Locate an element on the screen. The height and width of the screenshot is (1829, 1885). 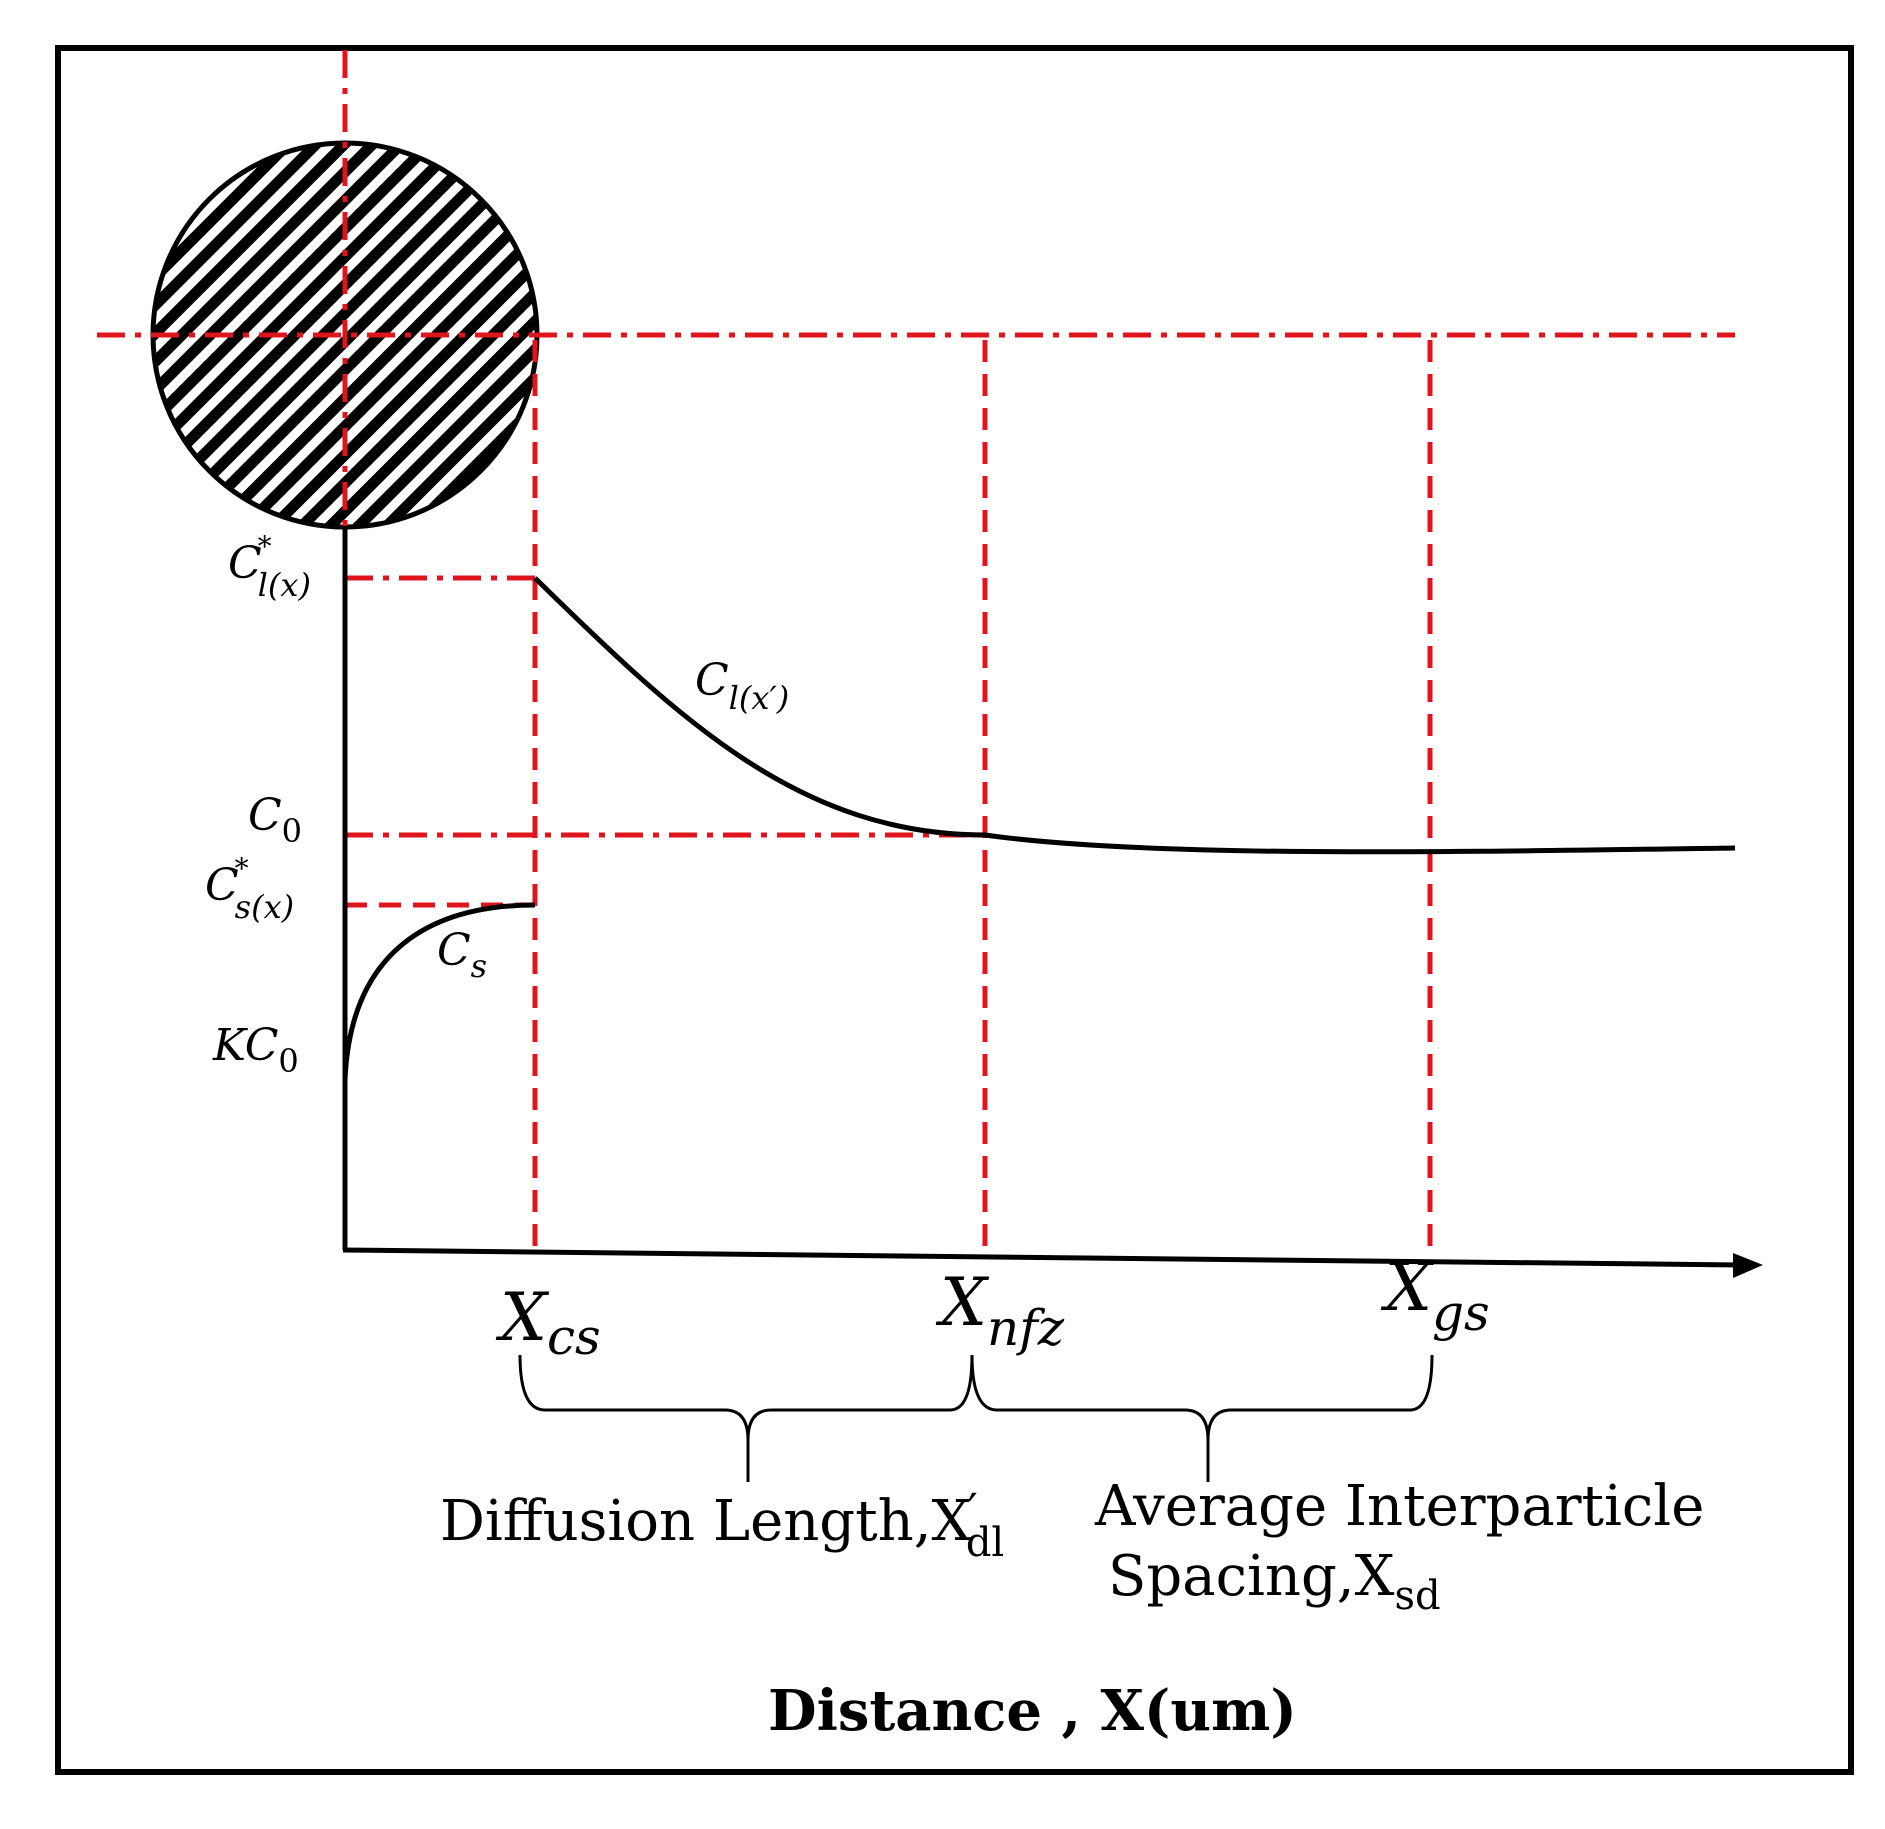
label-kc0: KC0 is located at coordinates (255, 1050).